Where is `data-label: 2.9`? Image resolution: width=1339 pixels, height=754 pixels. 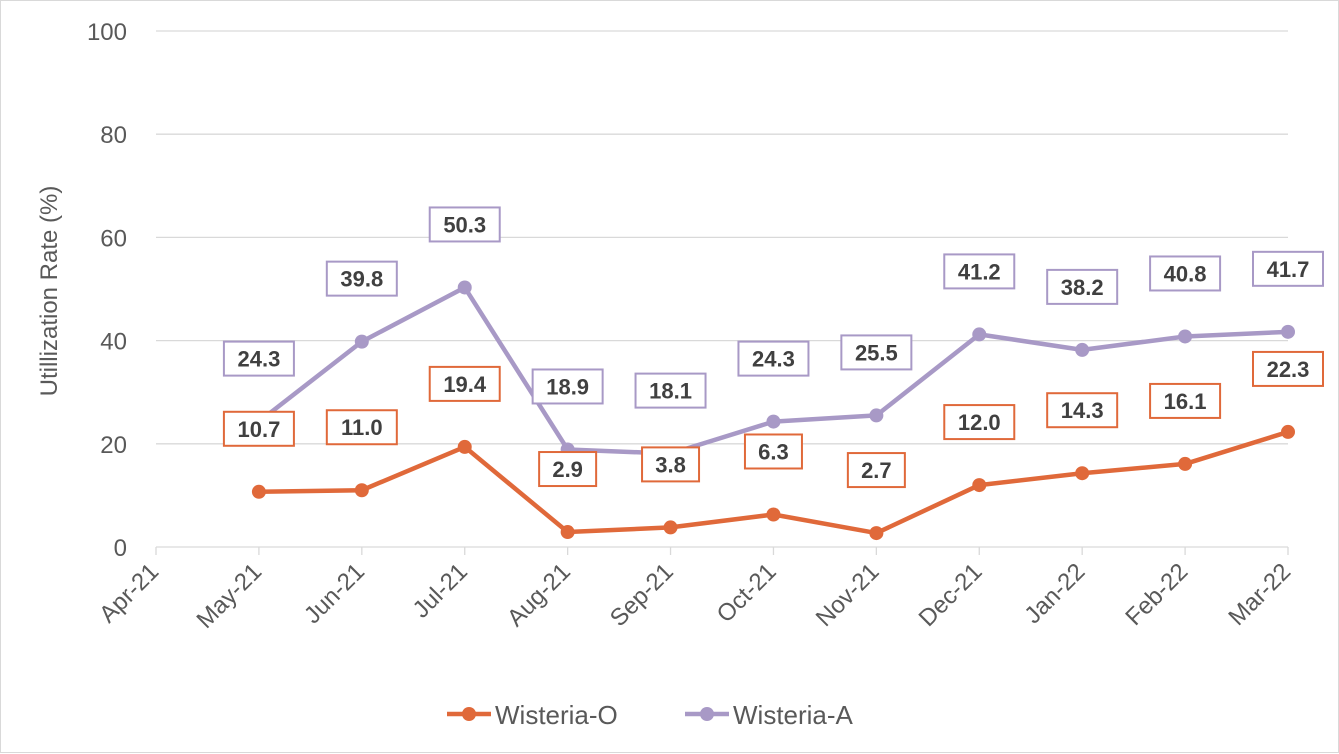 data-label: 2.9 is located at coordinates (568, 469).